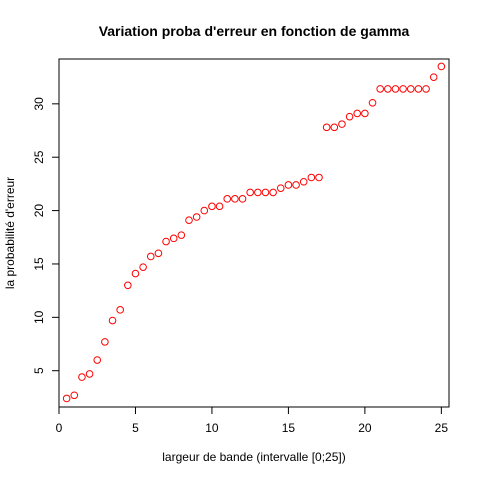  I want to click on y-tick-label: 20, so click(39, 211).